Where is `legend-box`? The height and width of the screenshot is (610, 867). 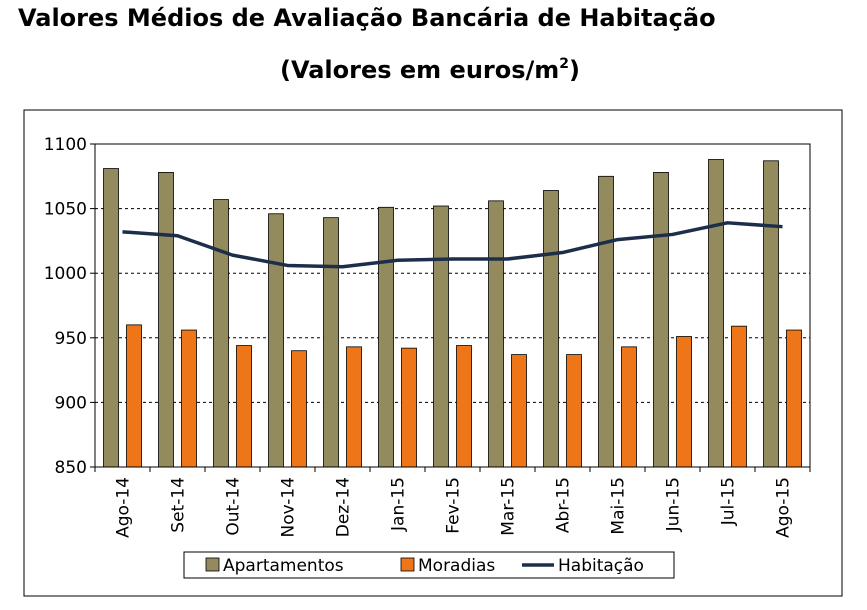
legend-box is located at coordinates (429, 565).